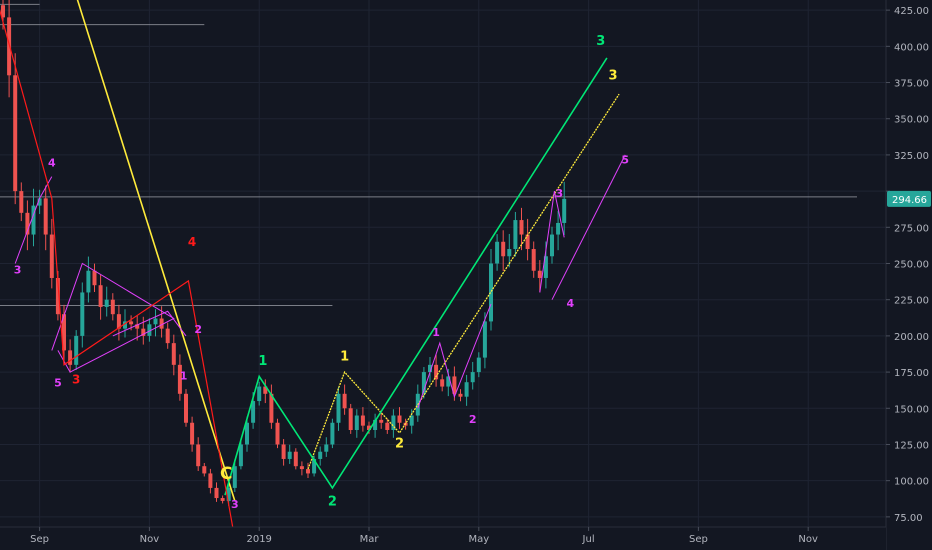 The height and width of the screenshot is (550, 932). Describe the element at coordinates (911, 409) in the screenshot. I see `price-tick-label: 150.00` at that location.